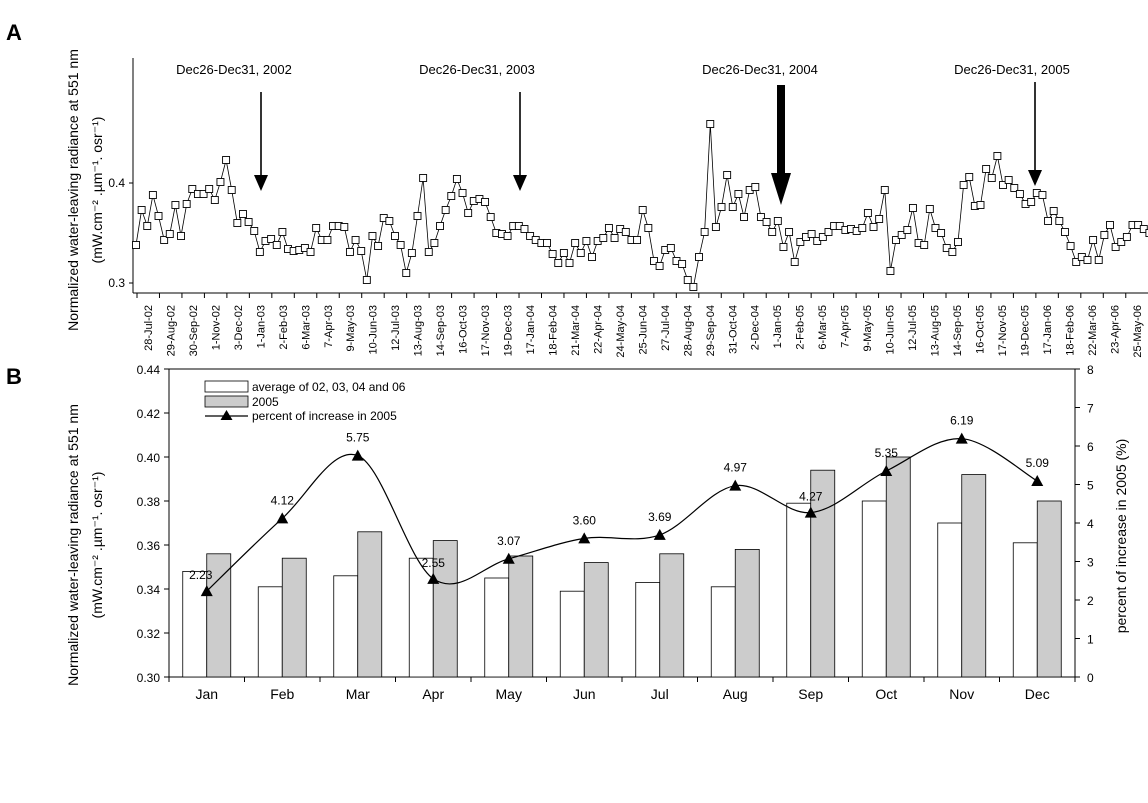 The width and height of the screenshot is (1148, 803). I want to click on panel-a-xtick-label: 24-May-04, so click(621, 331).